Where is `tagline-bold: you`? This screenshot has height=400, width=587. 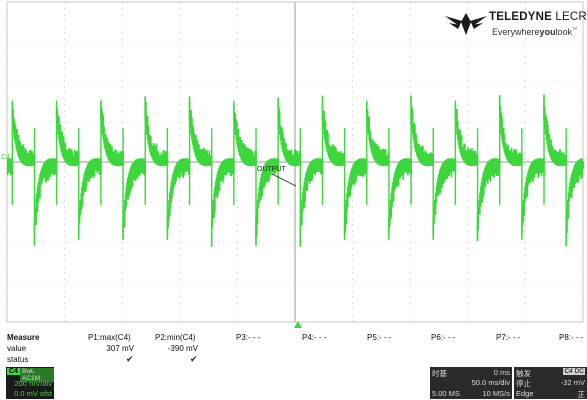 tagline-bold: you is located at coordinates (547, 32).